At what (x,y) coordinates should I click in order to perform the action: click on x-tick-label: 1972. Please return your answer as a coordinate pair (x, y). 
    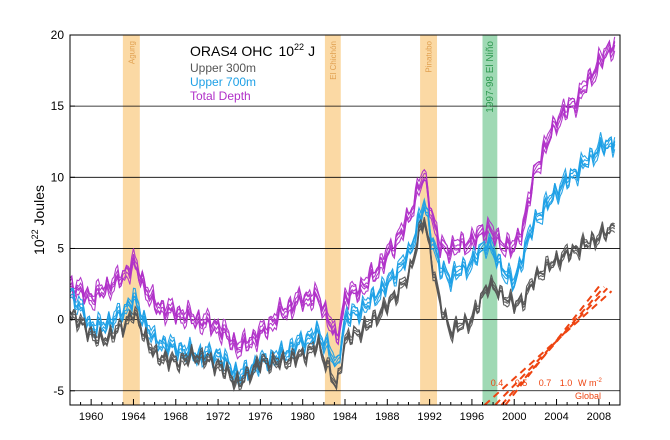
    Looking at the image, I should click on (218, 417).